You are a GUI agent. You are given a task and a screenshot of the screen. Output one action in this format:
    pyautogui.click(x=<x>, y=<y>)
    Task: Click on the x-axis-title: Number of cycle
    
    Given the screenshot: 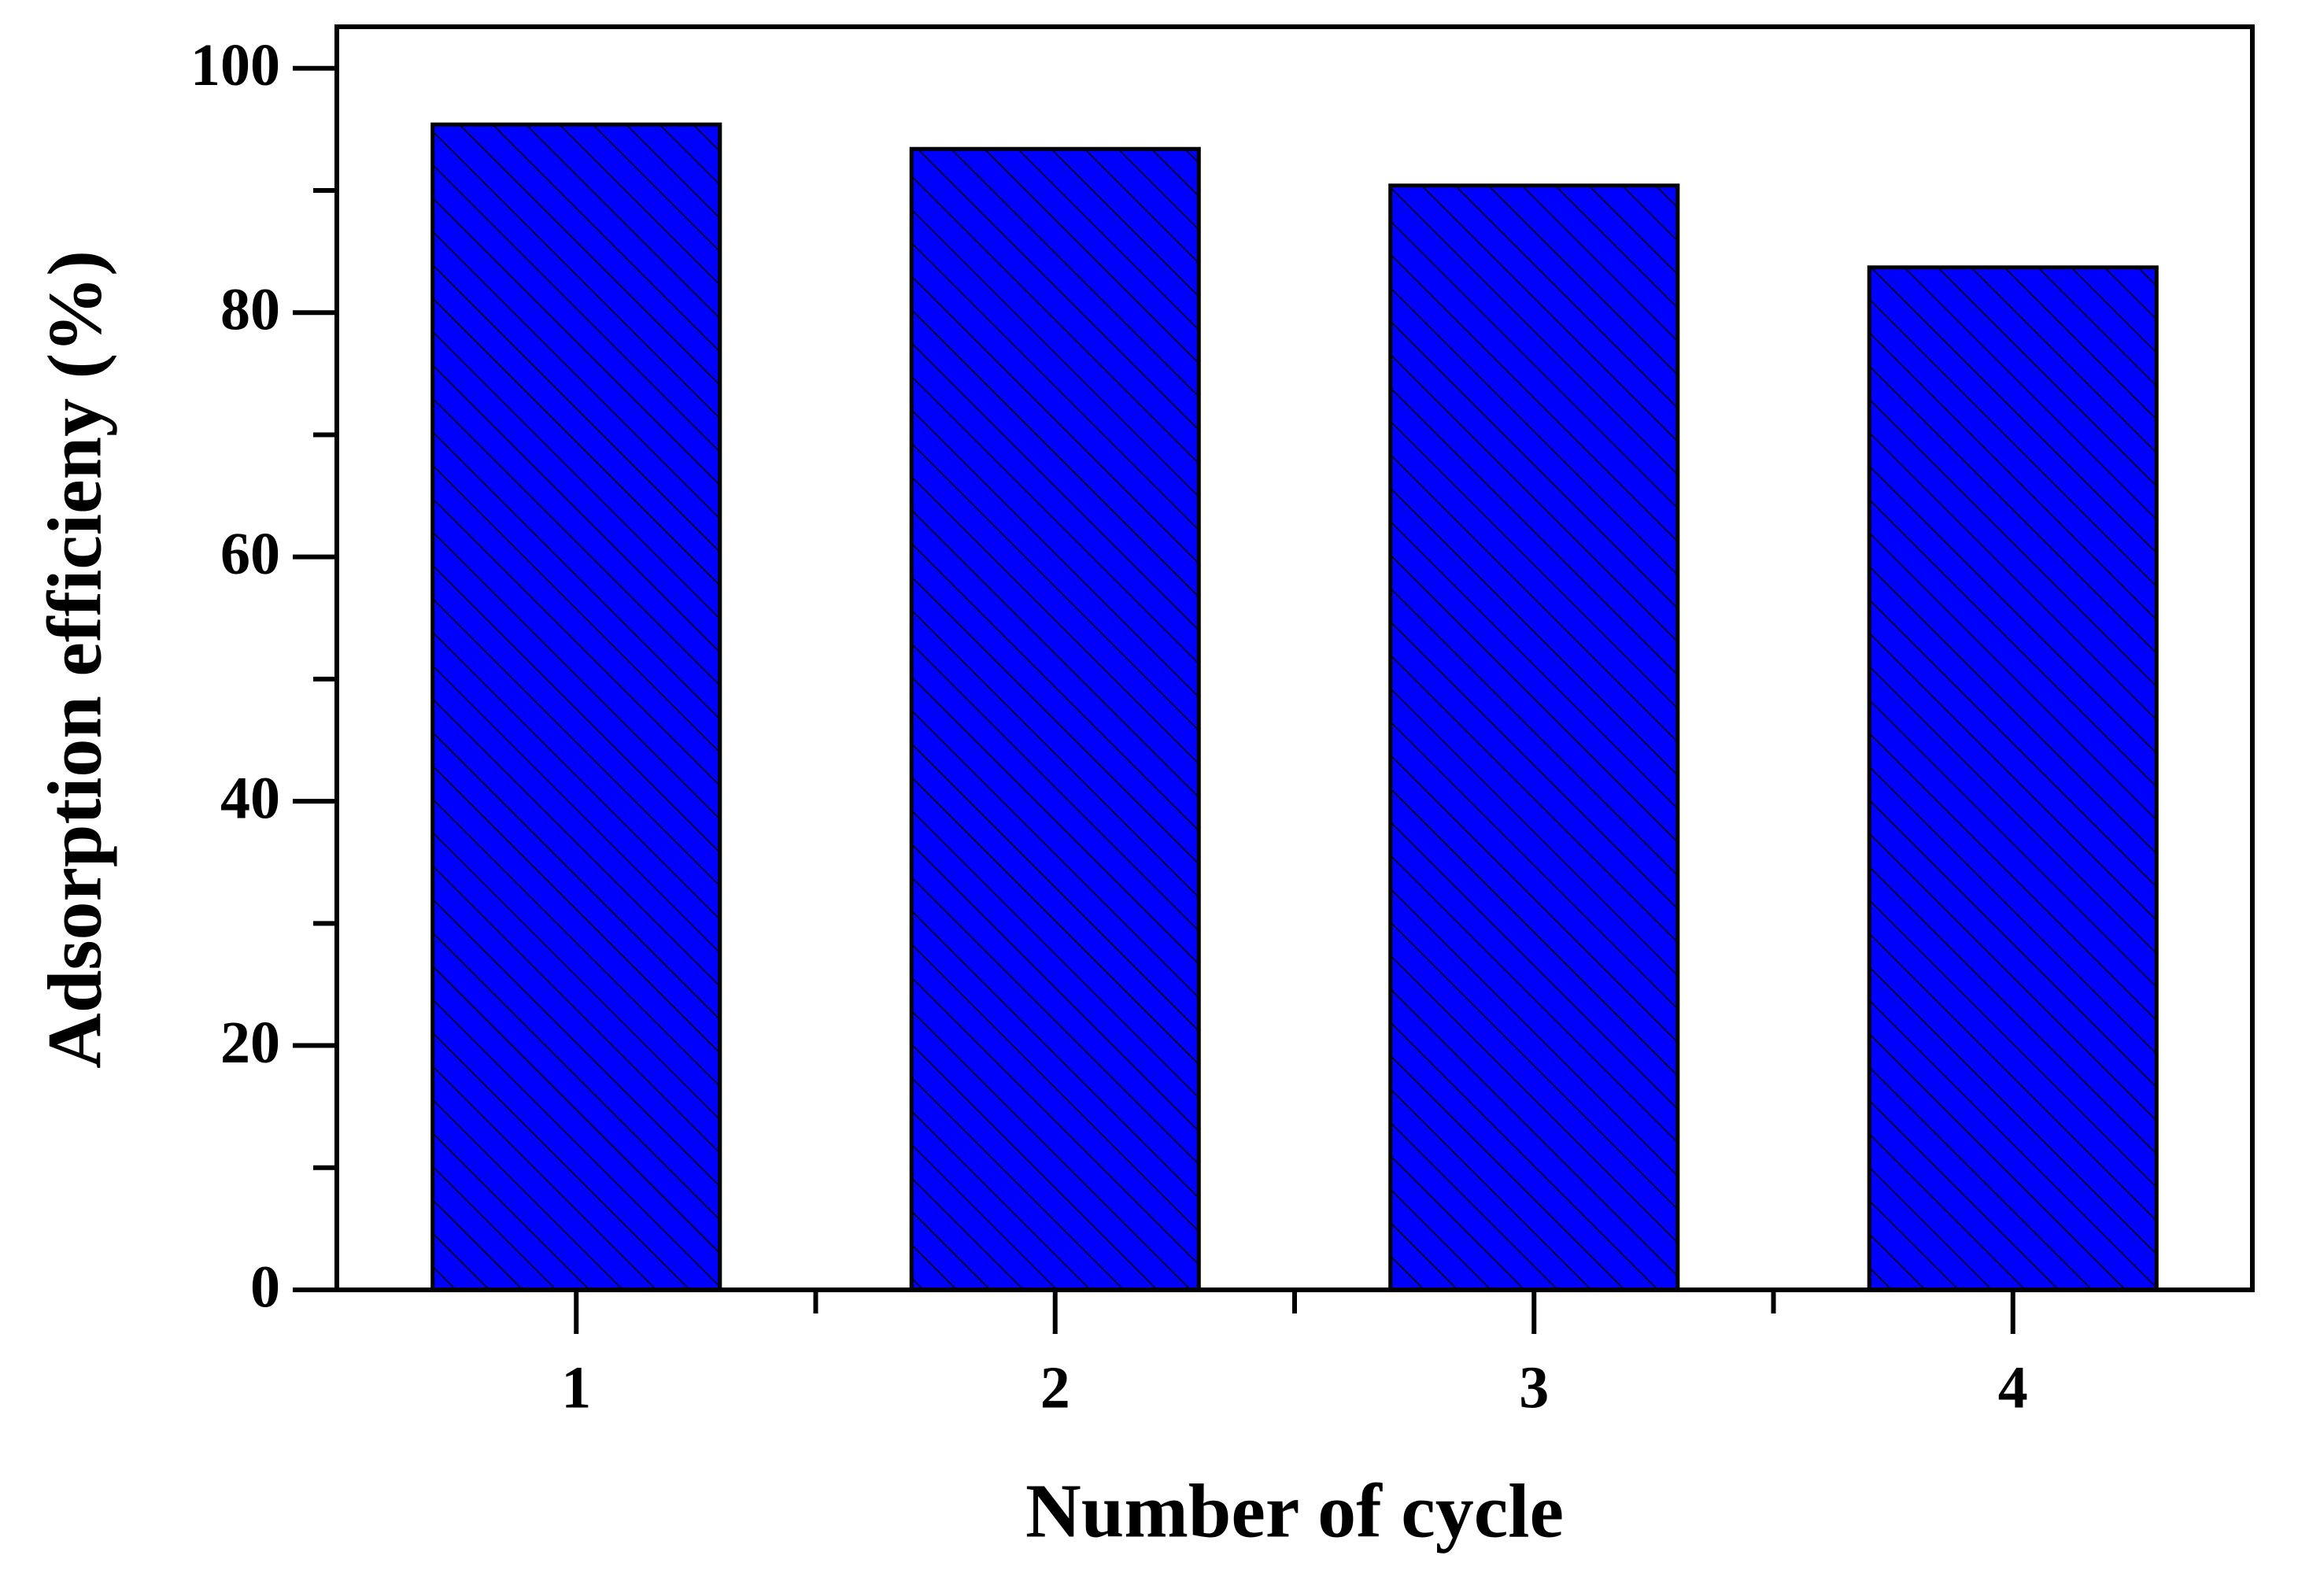 What is the action you would take?
    pyautogui.click(x=1294, y=1511)
    